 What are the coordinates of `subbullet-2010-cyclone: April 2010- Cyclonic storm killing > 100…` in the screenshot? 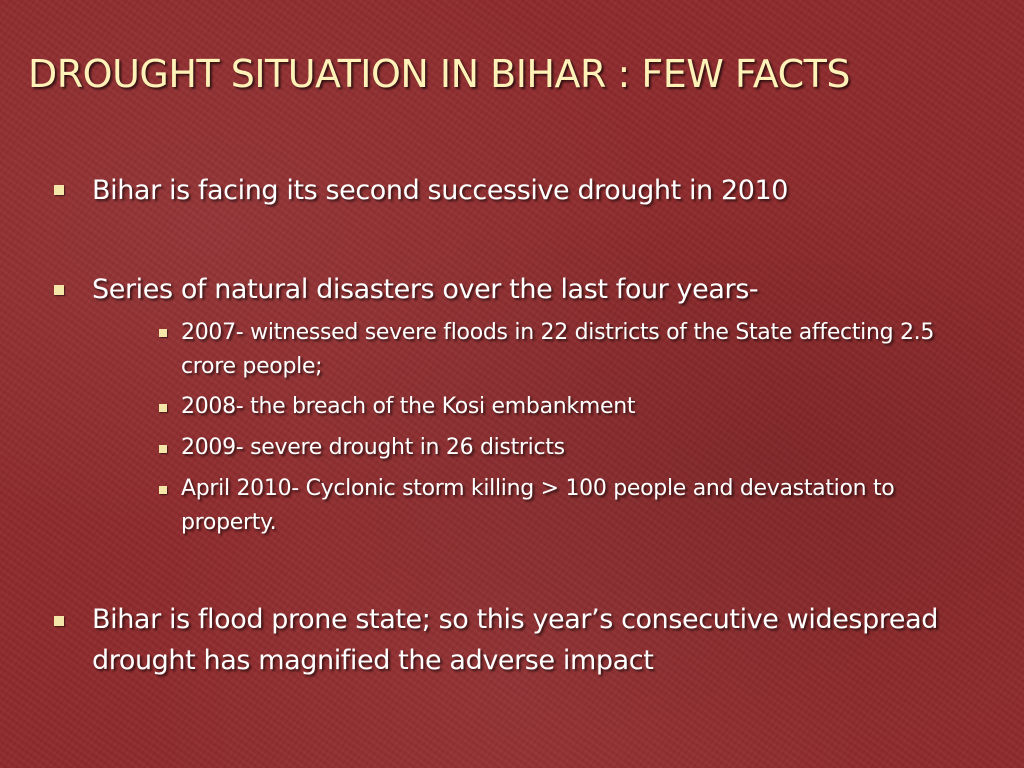 It's located at (538, 505).